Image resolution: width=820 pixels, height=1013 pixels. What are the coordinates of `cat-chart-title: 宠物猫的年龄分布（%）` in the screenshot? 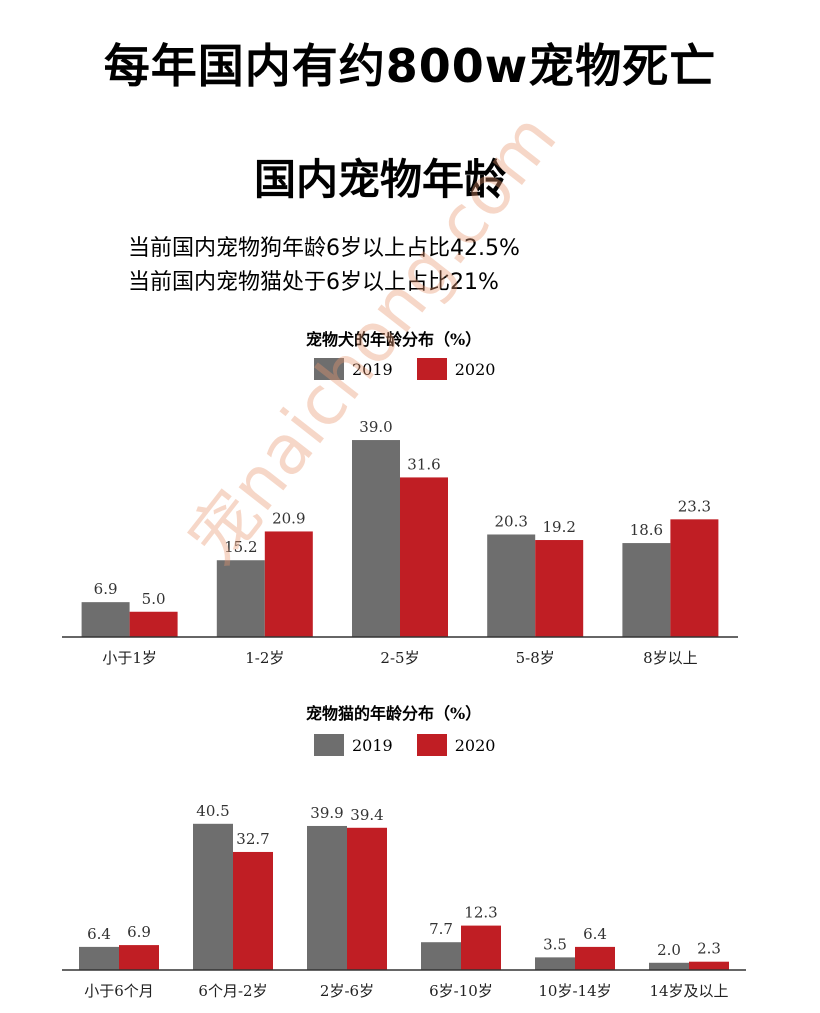 It's located at (394, 713).